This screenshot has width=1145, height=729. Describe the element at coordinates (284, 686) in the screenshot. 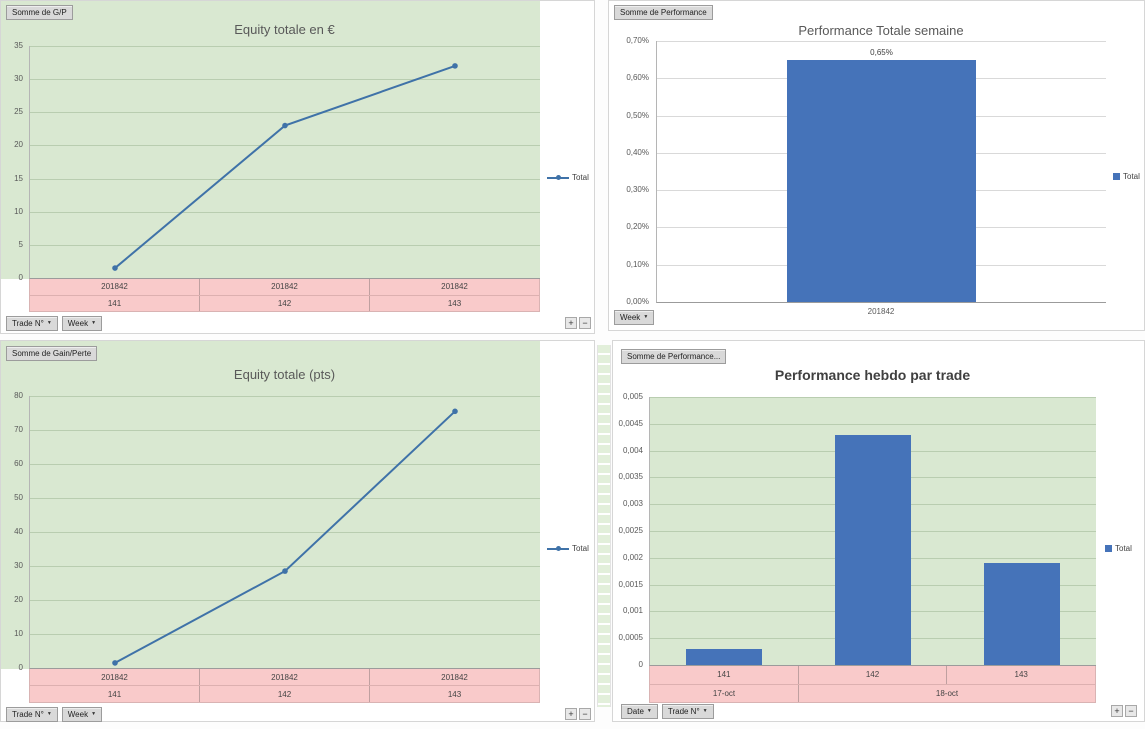

I see `category-axis-band: 201842 201842 201842 141 142 143` at that location.